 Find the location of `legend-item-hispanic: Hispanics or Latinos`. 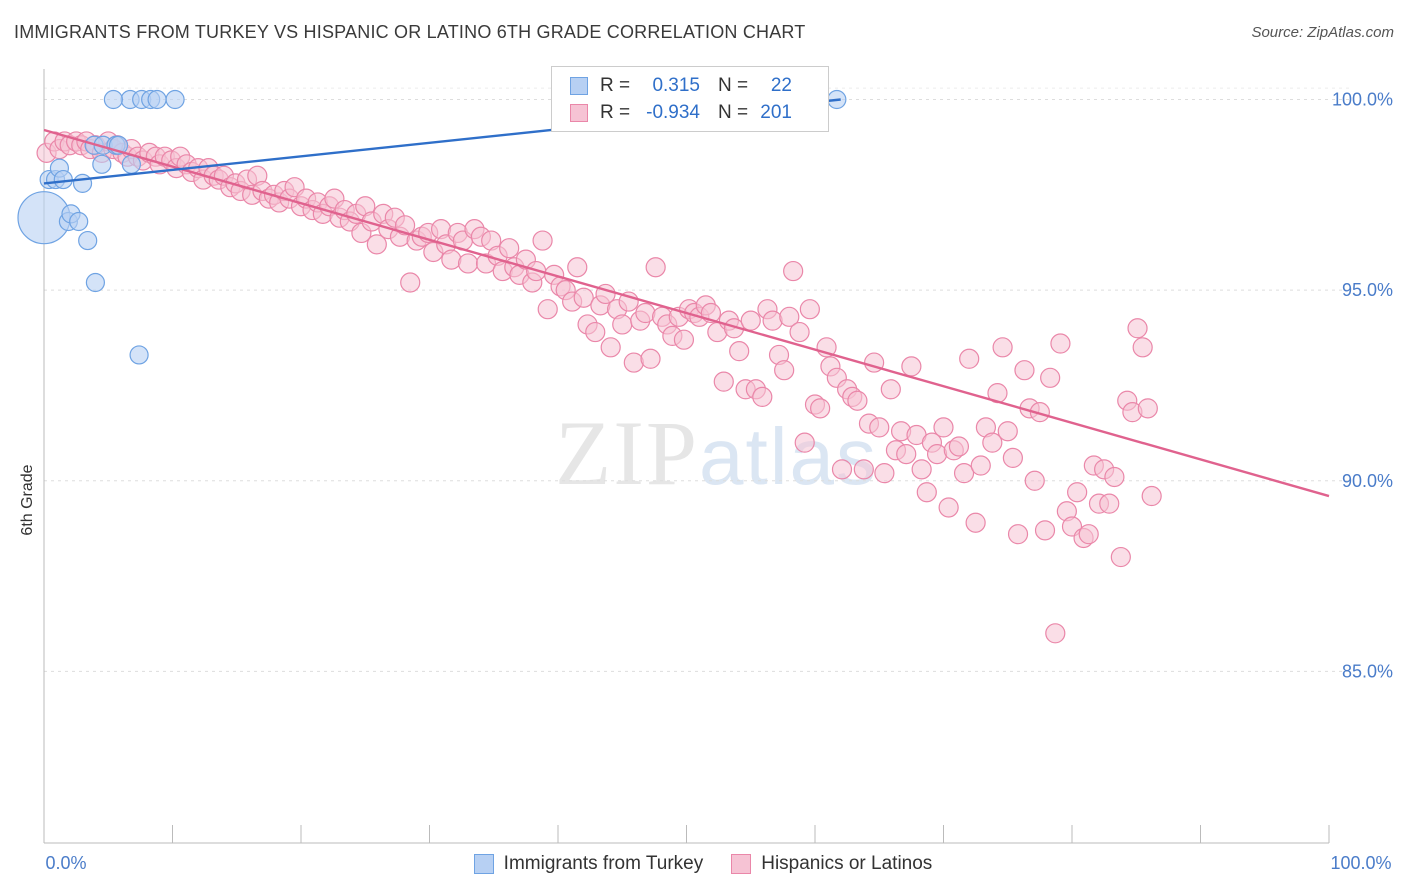

legend-item-hispanic: Hispanics or Latinos is located at coordinates (831, 864).